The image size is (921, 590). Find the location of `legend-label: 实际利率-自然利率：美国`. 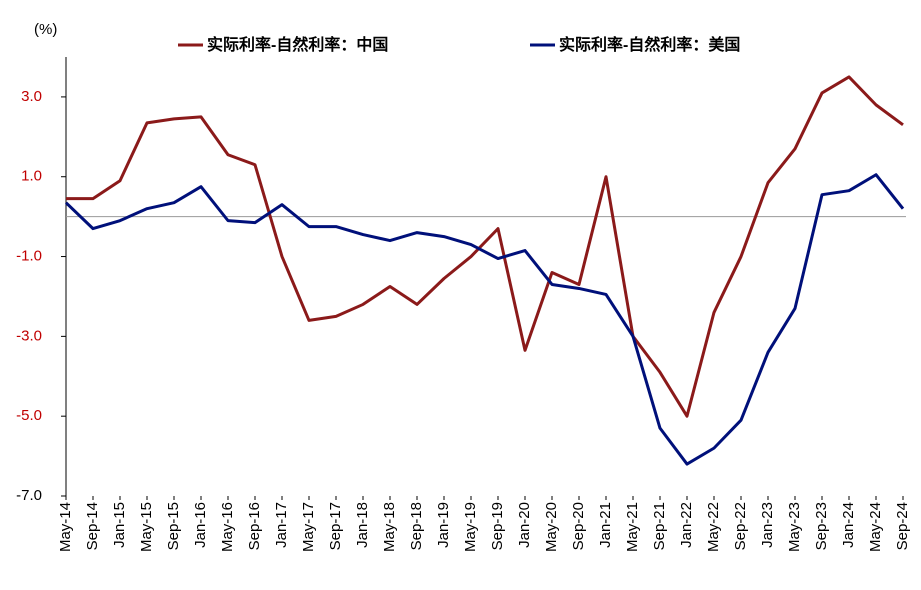

legend-label: 实际利率-自然利率：美国 is located at coordinates (649, 44).